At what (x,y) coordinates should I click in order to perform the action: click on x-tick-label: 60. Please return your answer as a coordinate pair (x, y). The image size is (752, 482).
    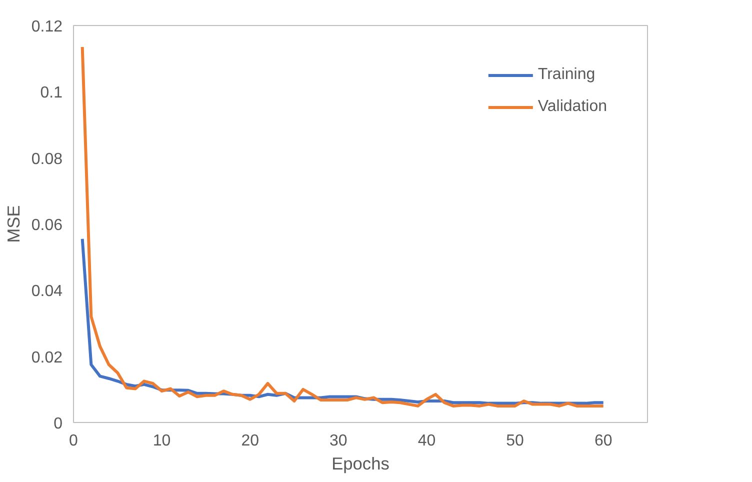
    Looking at the image, I should click on (603, 441).